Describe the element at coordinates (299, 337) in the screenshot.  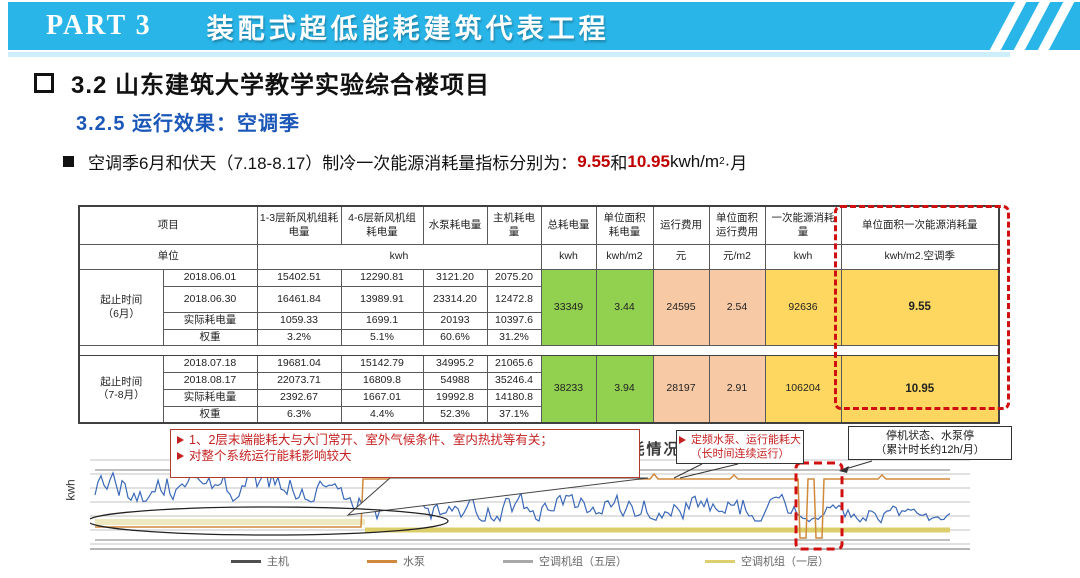
I see `table-cell: 3.2%` at that location.